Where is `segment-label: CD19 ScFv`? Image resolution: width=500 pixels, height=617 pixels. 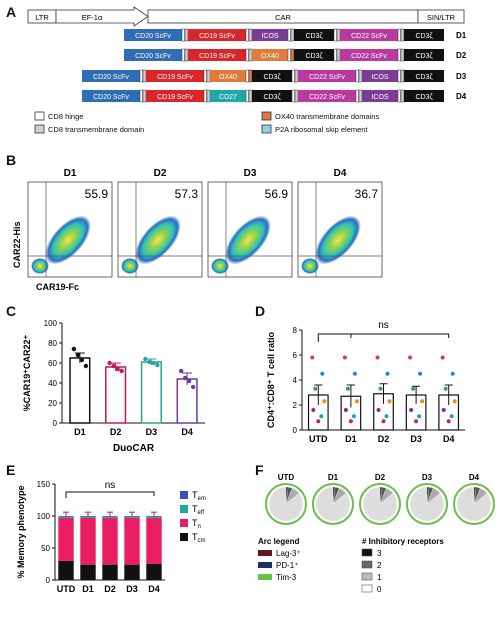
segment-label: CD19 ScFv is located at coordinates (217, 56).